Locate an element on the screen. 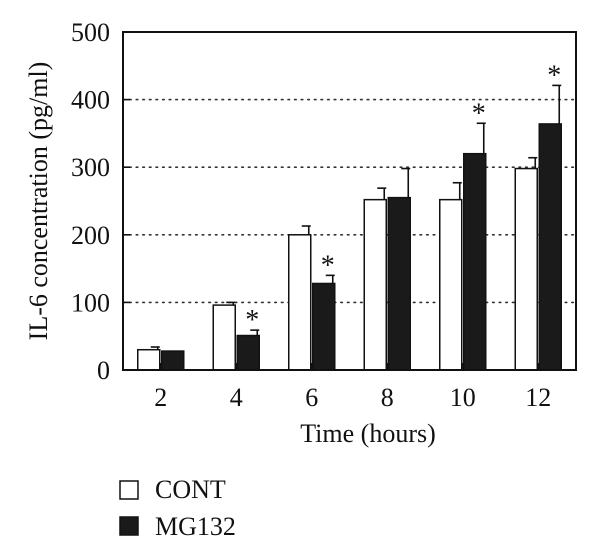 Image resolution: width=600 pixels, height=558 pixels. x-tick-label: 8 is located at coordinates (387, 397).